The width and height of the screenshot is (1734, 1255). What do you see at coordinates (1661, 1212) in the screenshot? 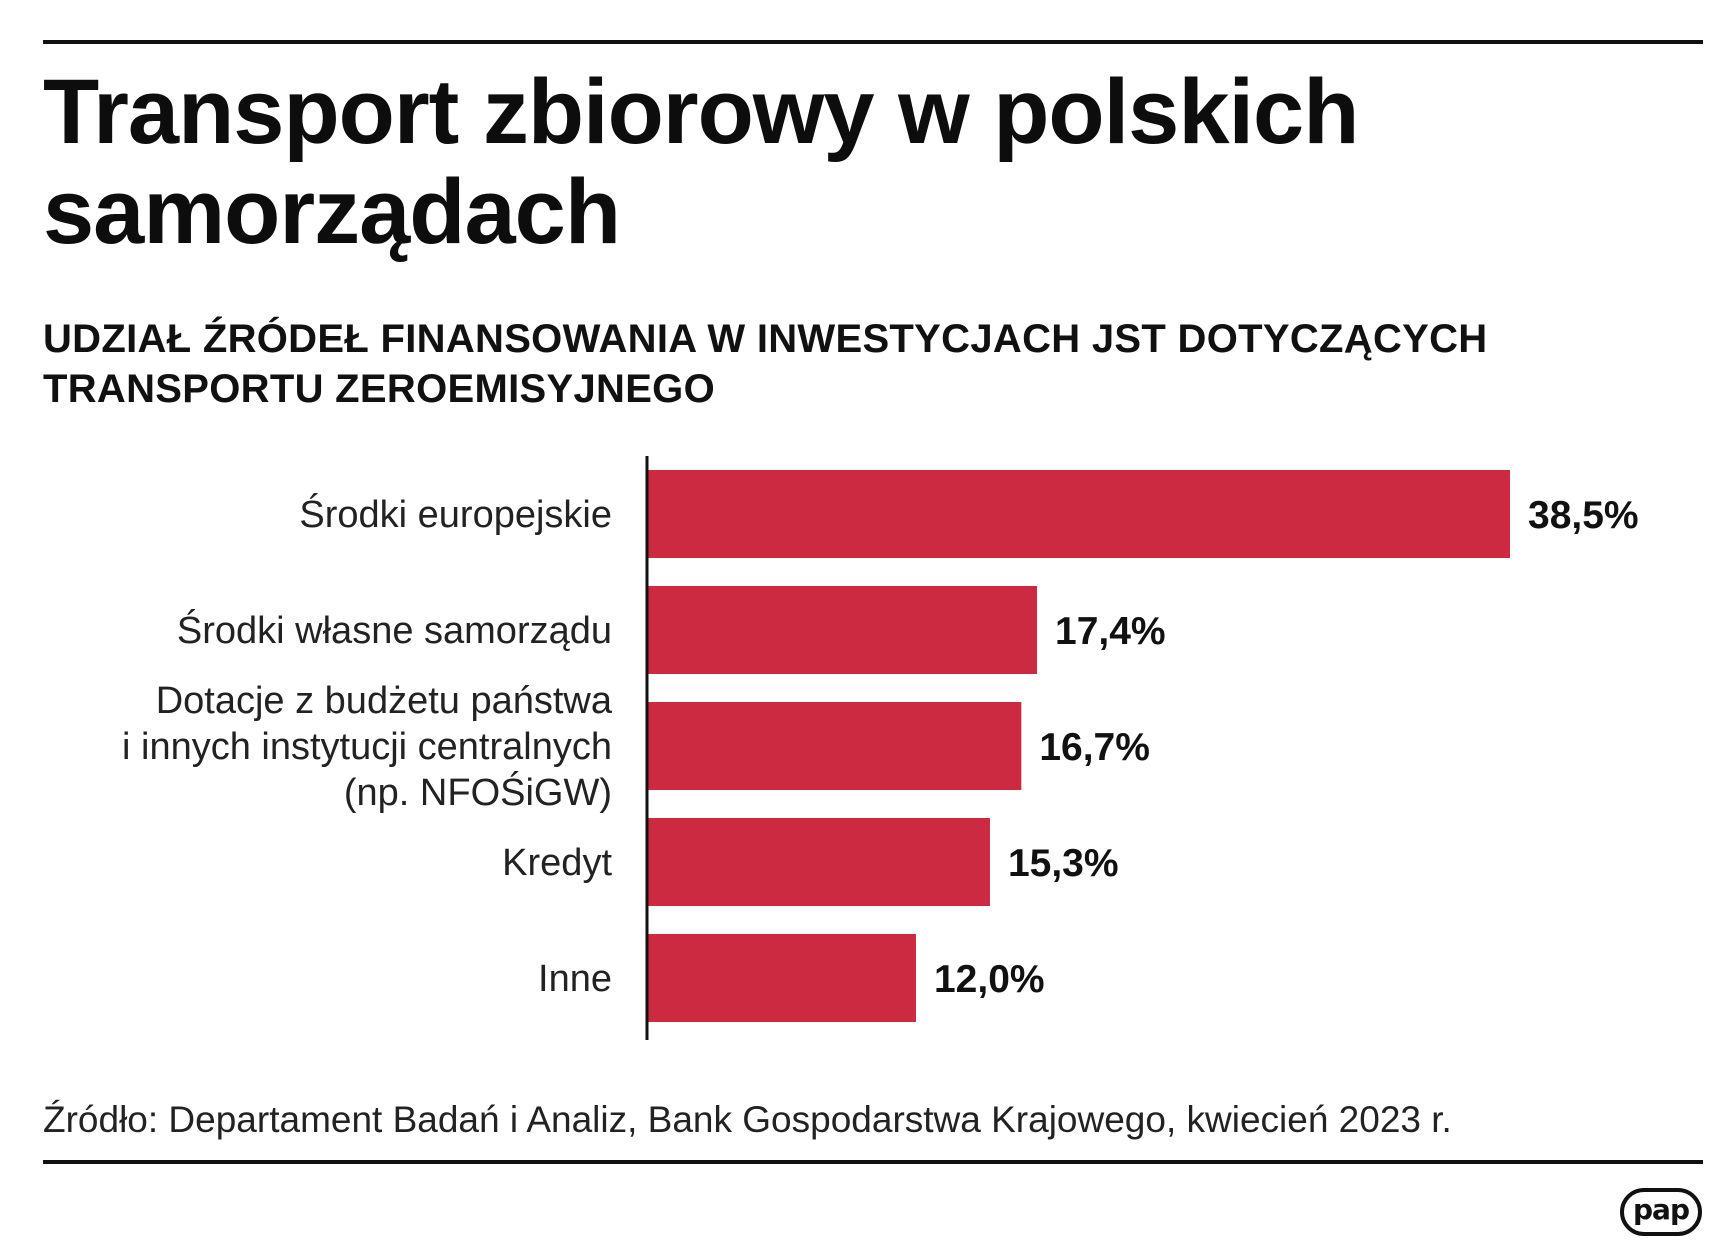
I see `pap-logo: pap` at bounding box center [1661, 1212].